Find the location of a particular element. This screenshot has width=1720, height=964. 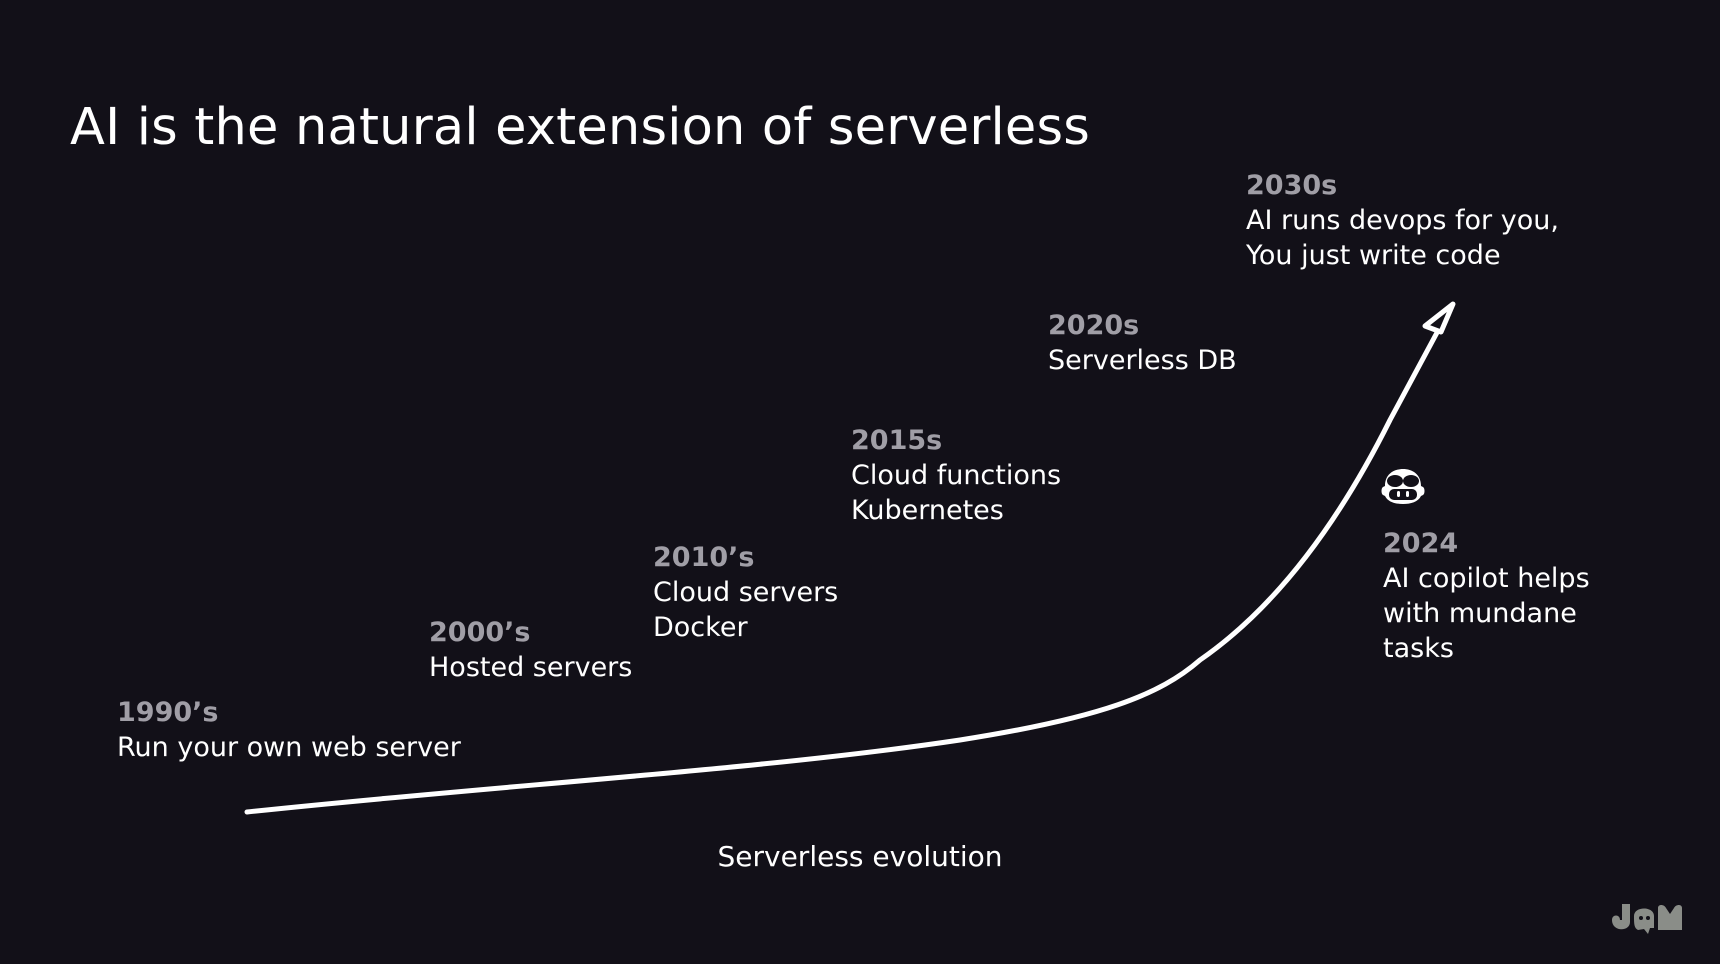

milestone-text: with mundane is located at coordinates (1480, 613).